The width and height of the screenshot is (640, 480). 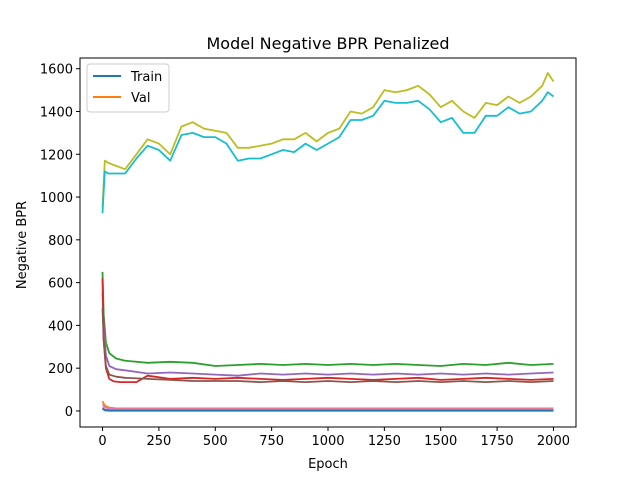 I want to click on x-tick-label: 1000, so click(x=327, y=441).